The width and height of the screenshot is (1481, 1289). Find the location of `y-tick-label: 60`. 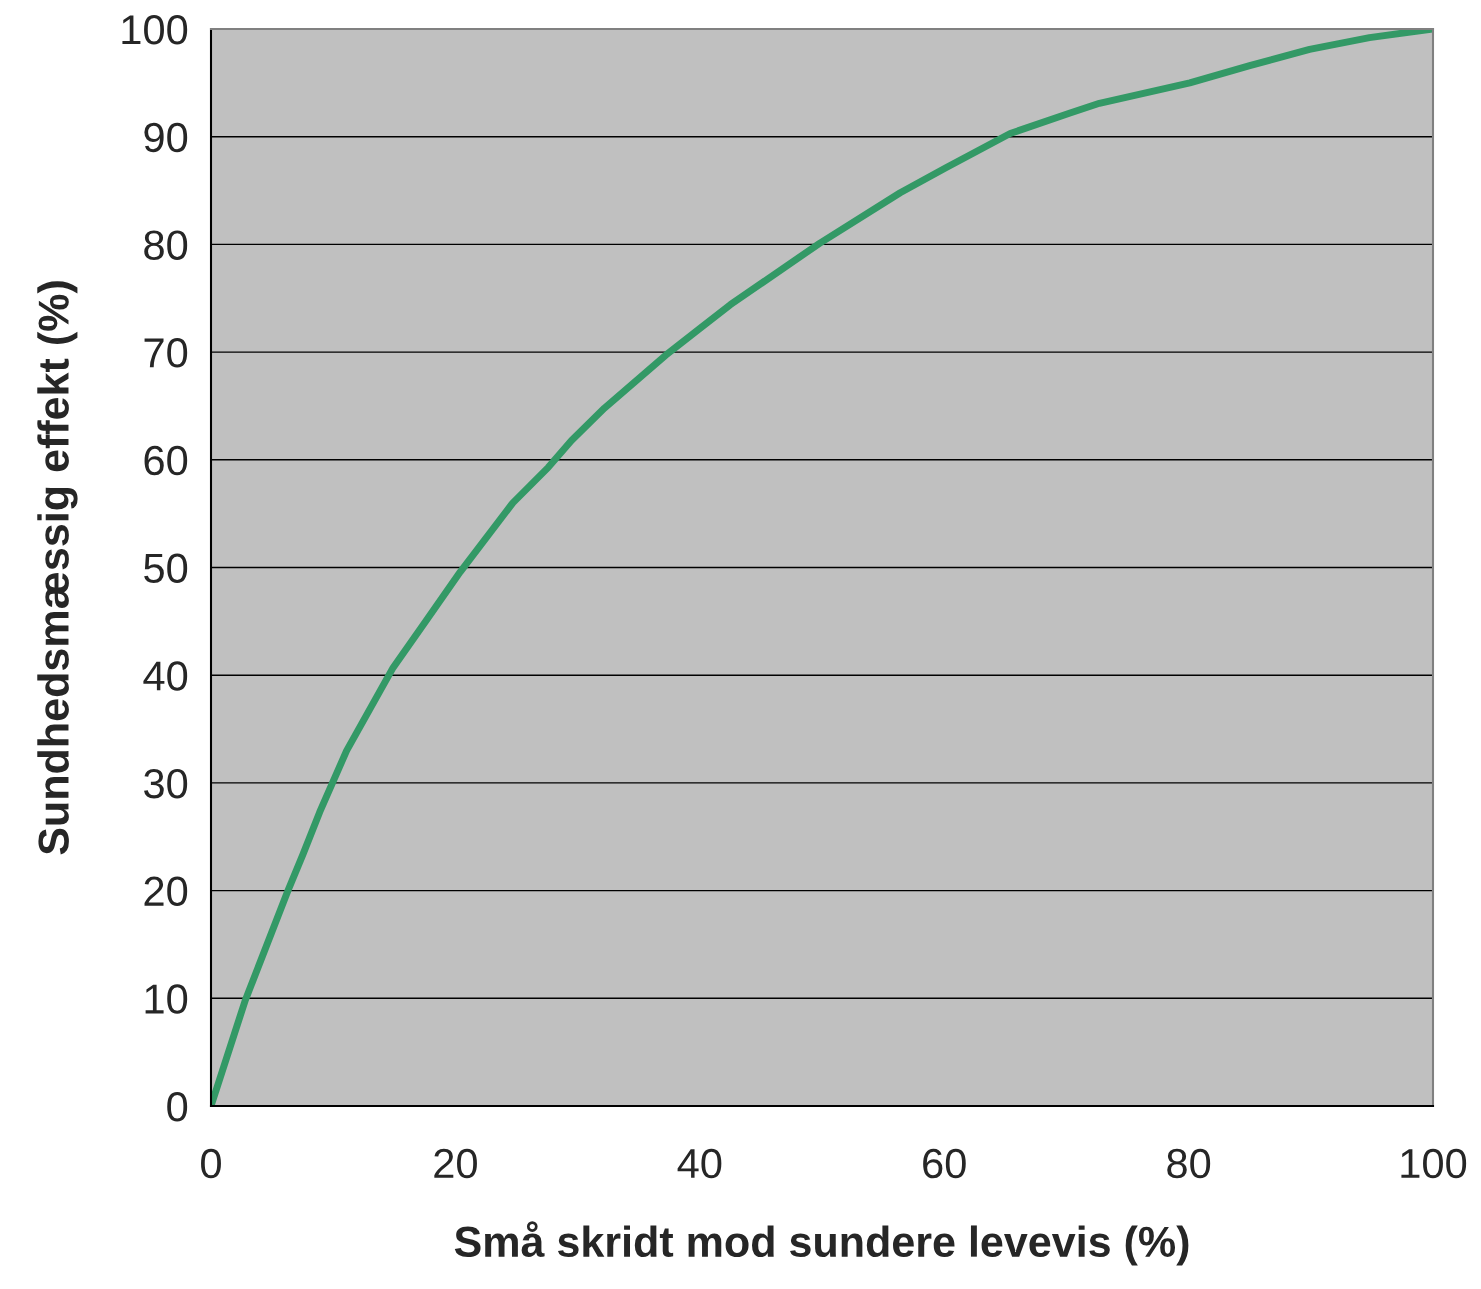

y-tick-label: 60 is located at coordinates (166, 460).